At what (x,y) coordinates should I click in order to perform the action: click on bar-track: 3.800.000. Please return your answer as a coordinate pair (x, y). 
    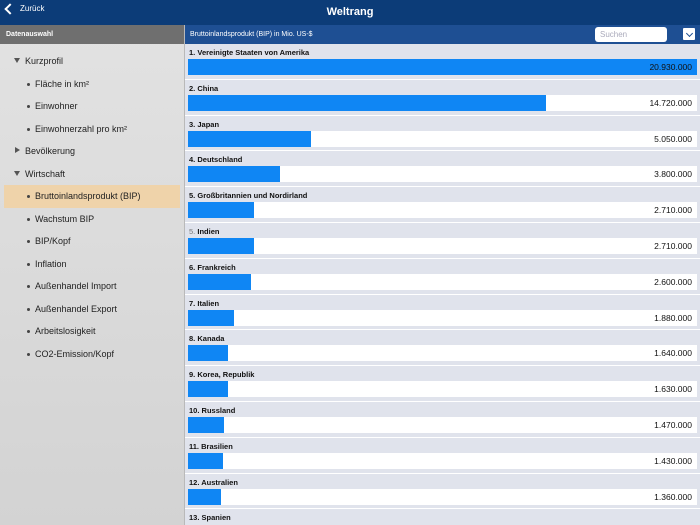
    Looking at the image, I should click on (442, 174).